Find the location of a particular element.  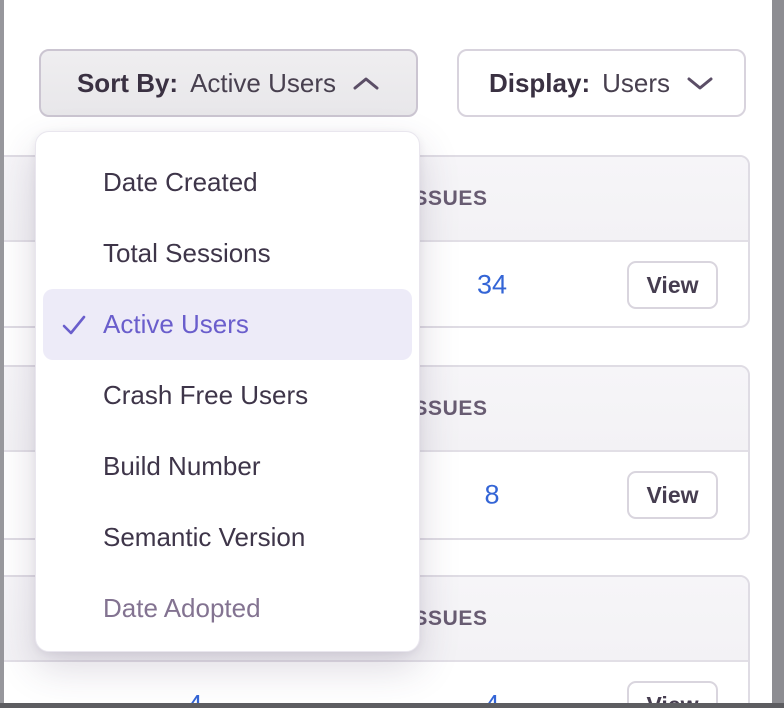

release-card-1-row: 34 View is located at coordinates (374, 285).